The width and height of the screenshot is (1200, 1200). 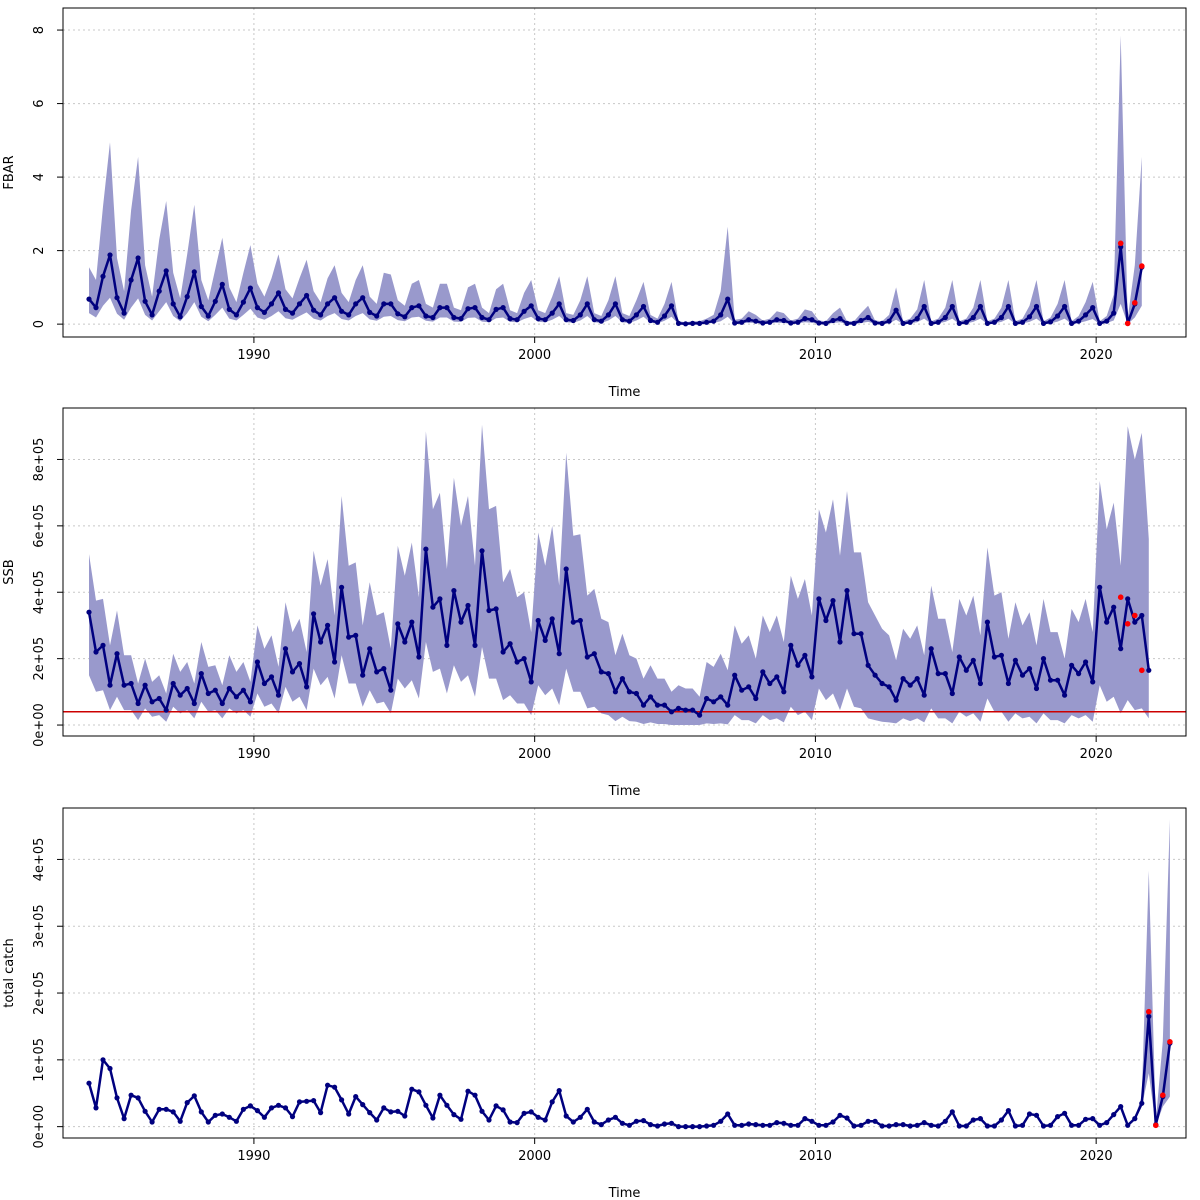 I want to click on y-tick-label: 2e+05, so click(x=39, y=659).